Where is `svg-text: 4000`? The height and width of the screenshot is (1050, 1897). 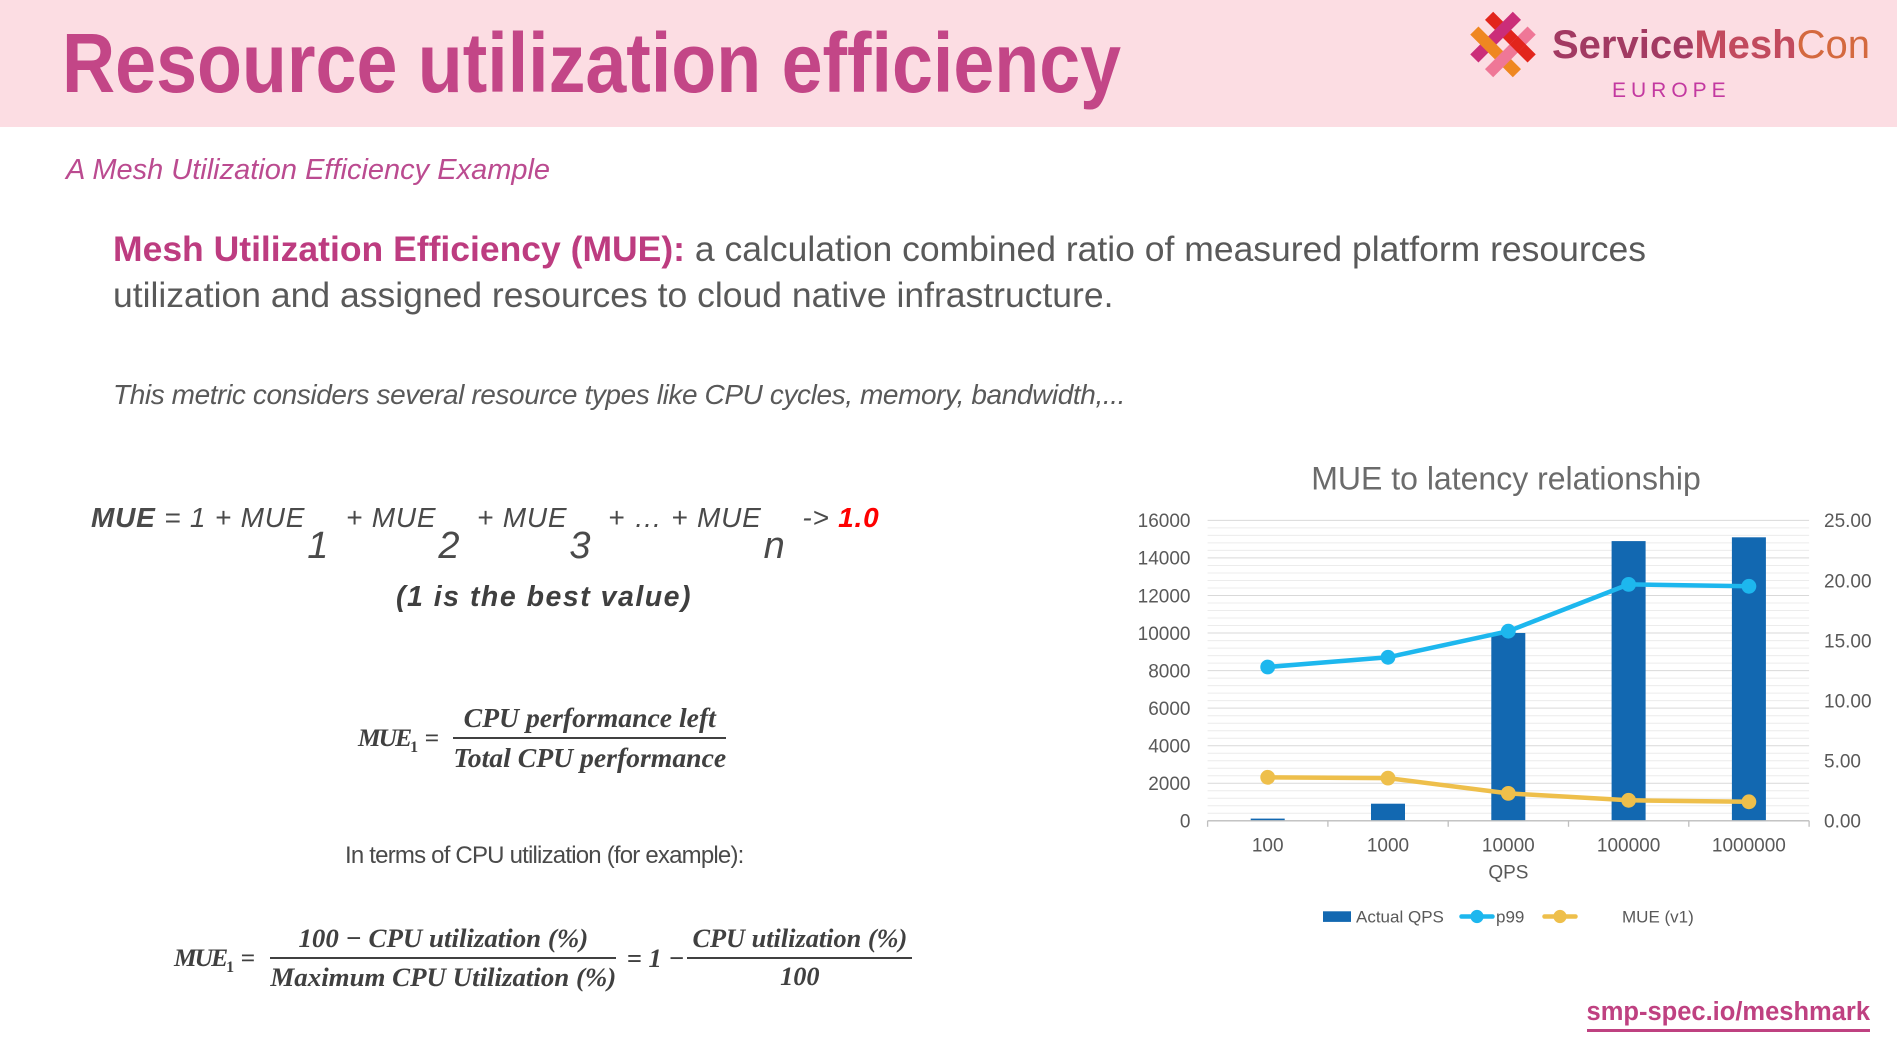
svg-text: 4000 is located at coordinates (1169, 747).